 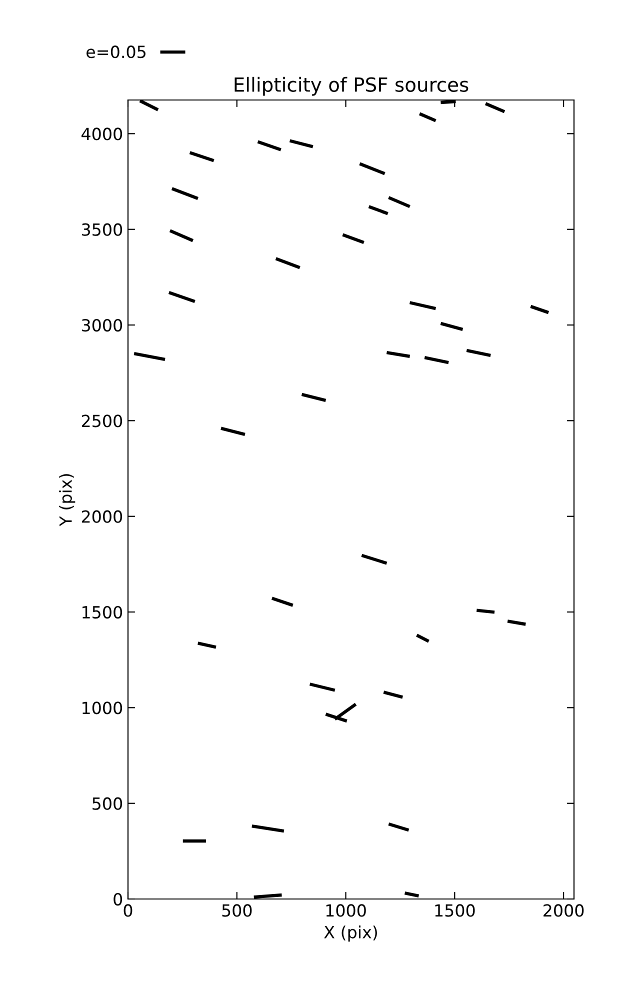 What do you see at coordinates (346, 910) in the screenshot?
I see `x-tick-label: 1000` at bounding box center [346, 910].